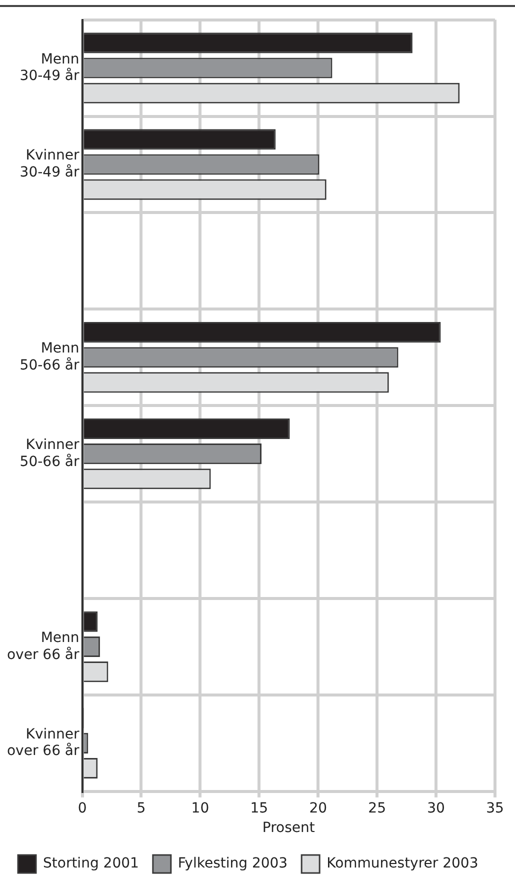 The height and width of the screenshot is (883, 515). I want to click on x-tick-label: 35, so click(495, 808).